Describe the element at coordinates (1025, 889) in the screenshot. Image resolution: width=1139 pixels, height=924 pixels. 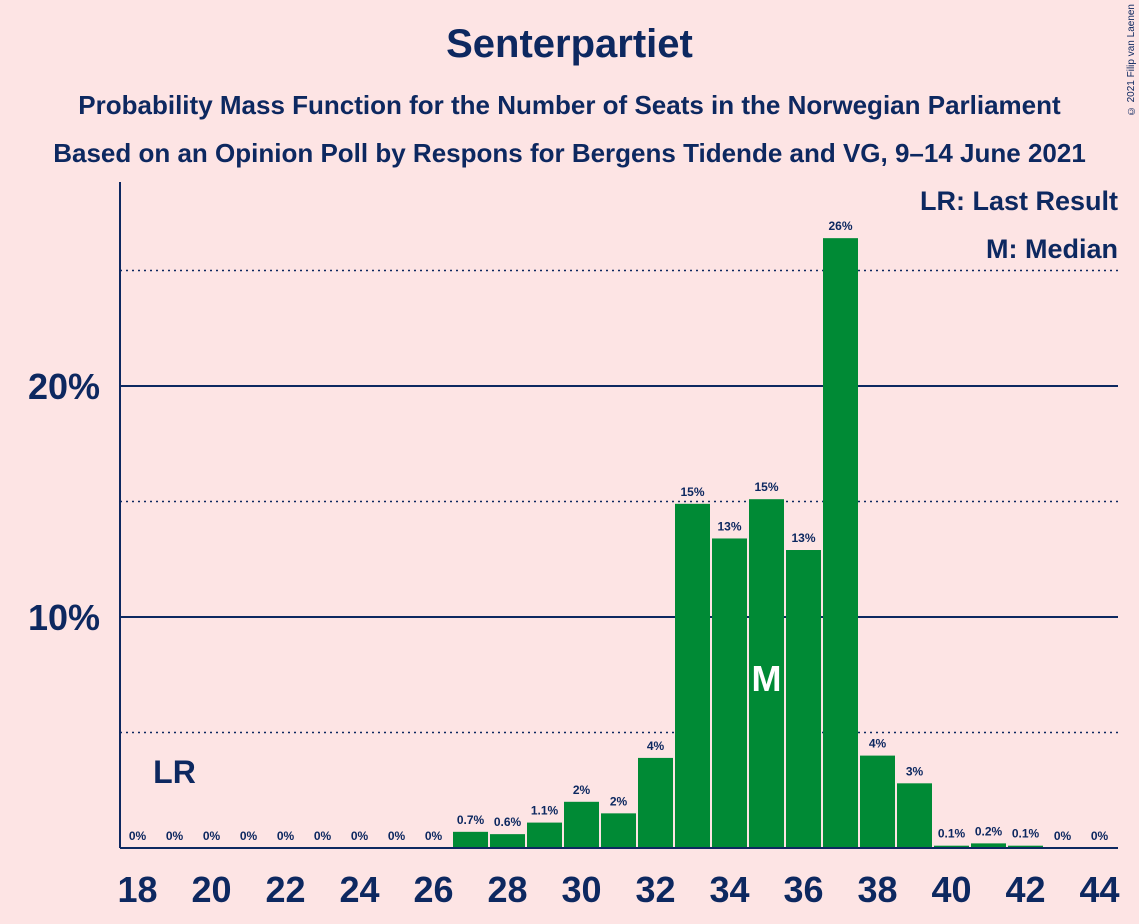
I see `x-tick-label: 42` at that location.